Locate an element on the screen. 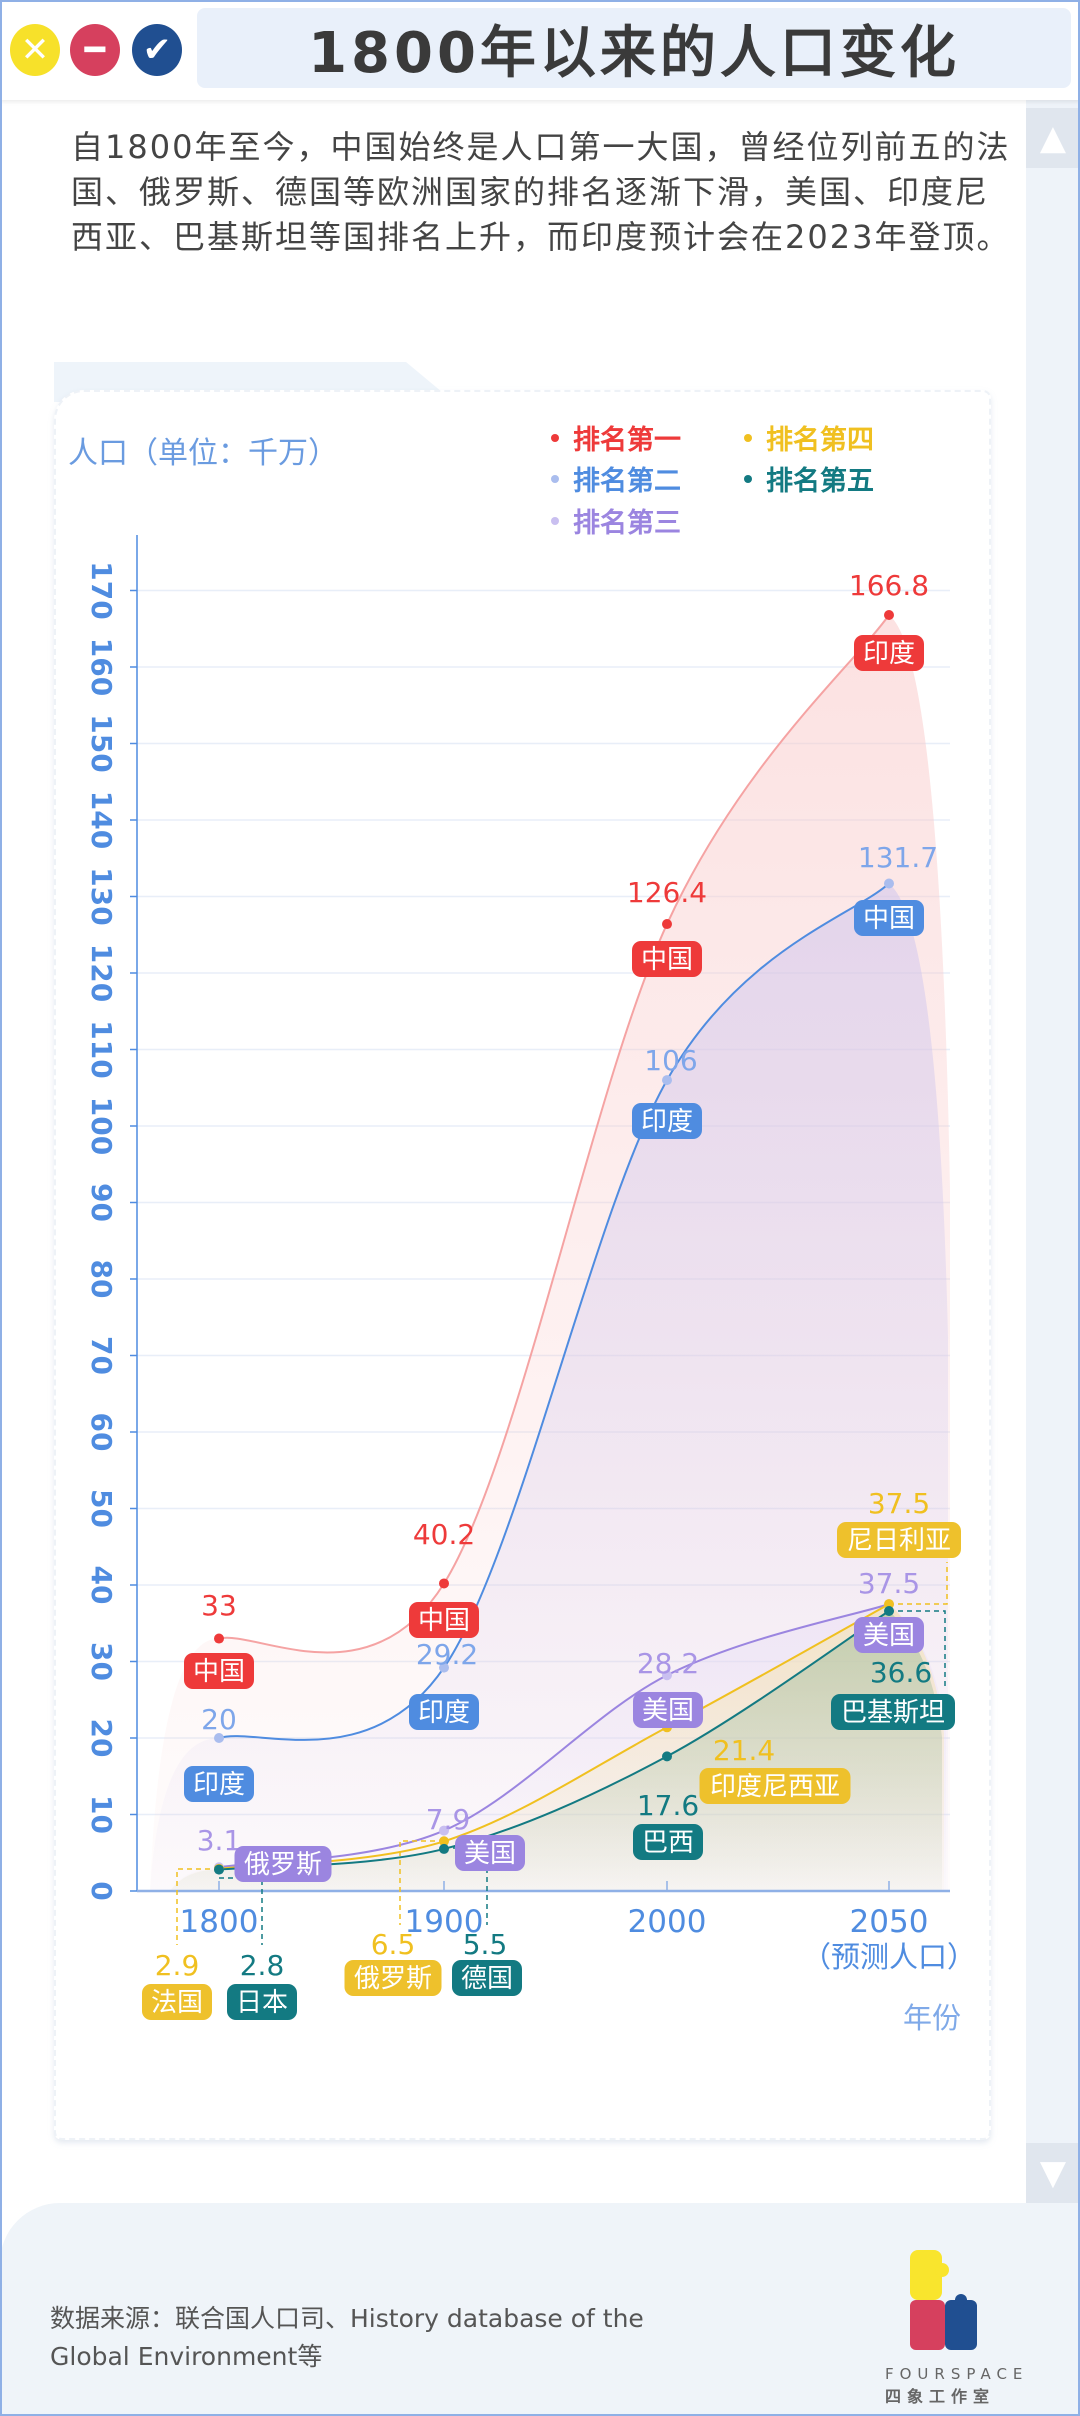 Image resolution: width=1080 pixels, height=2416 pixels. country-label: 巴基斯坦 is located at coordinates (893, 1713).